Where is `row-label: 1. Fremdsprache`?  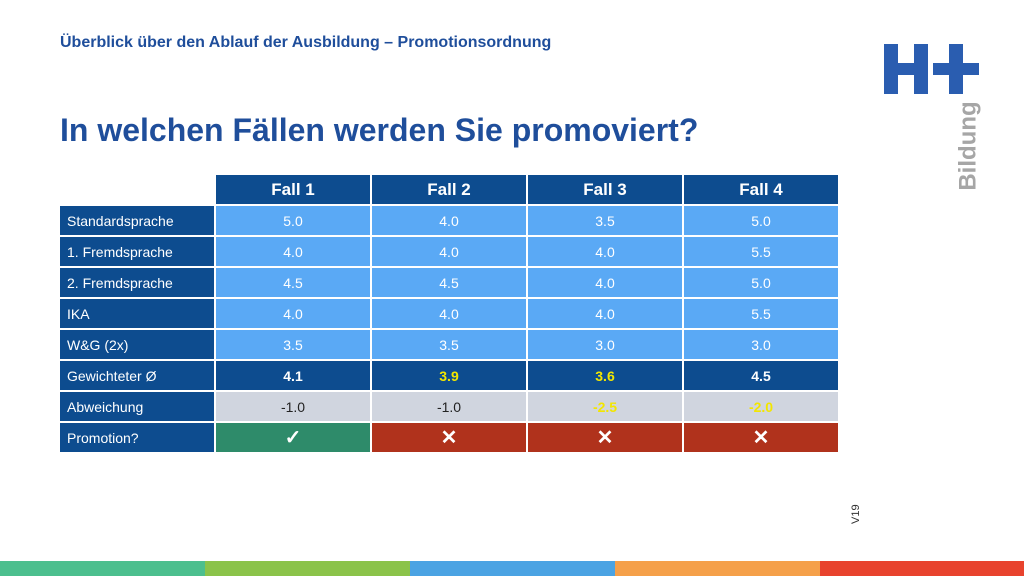 row-label: 1. Fremdsprache is located at coordinates (137, 251).